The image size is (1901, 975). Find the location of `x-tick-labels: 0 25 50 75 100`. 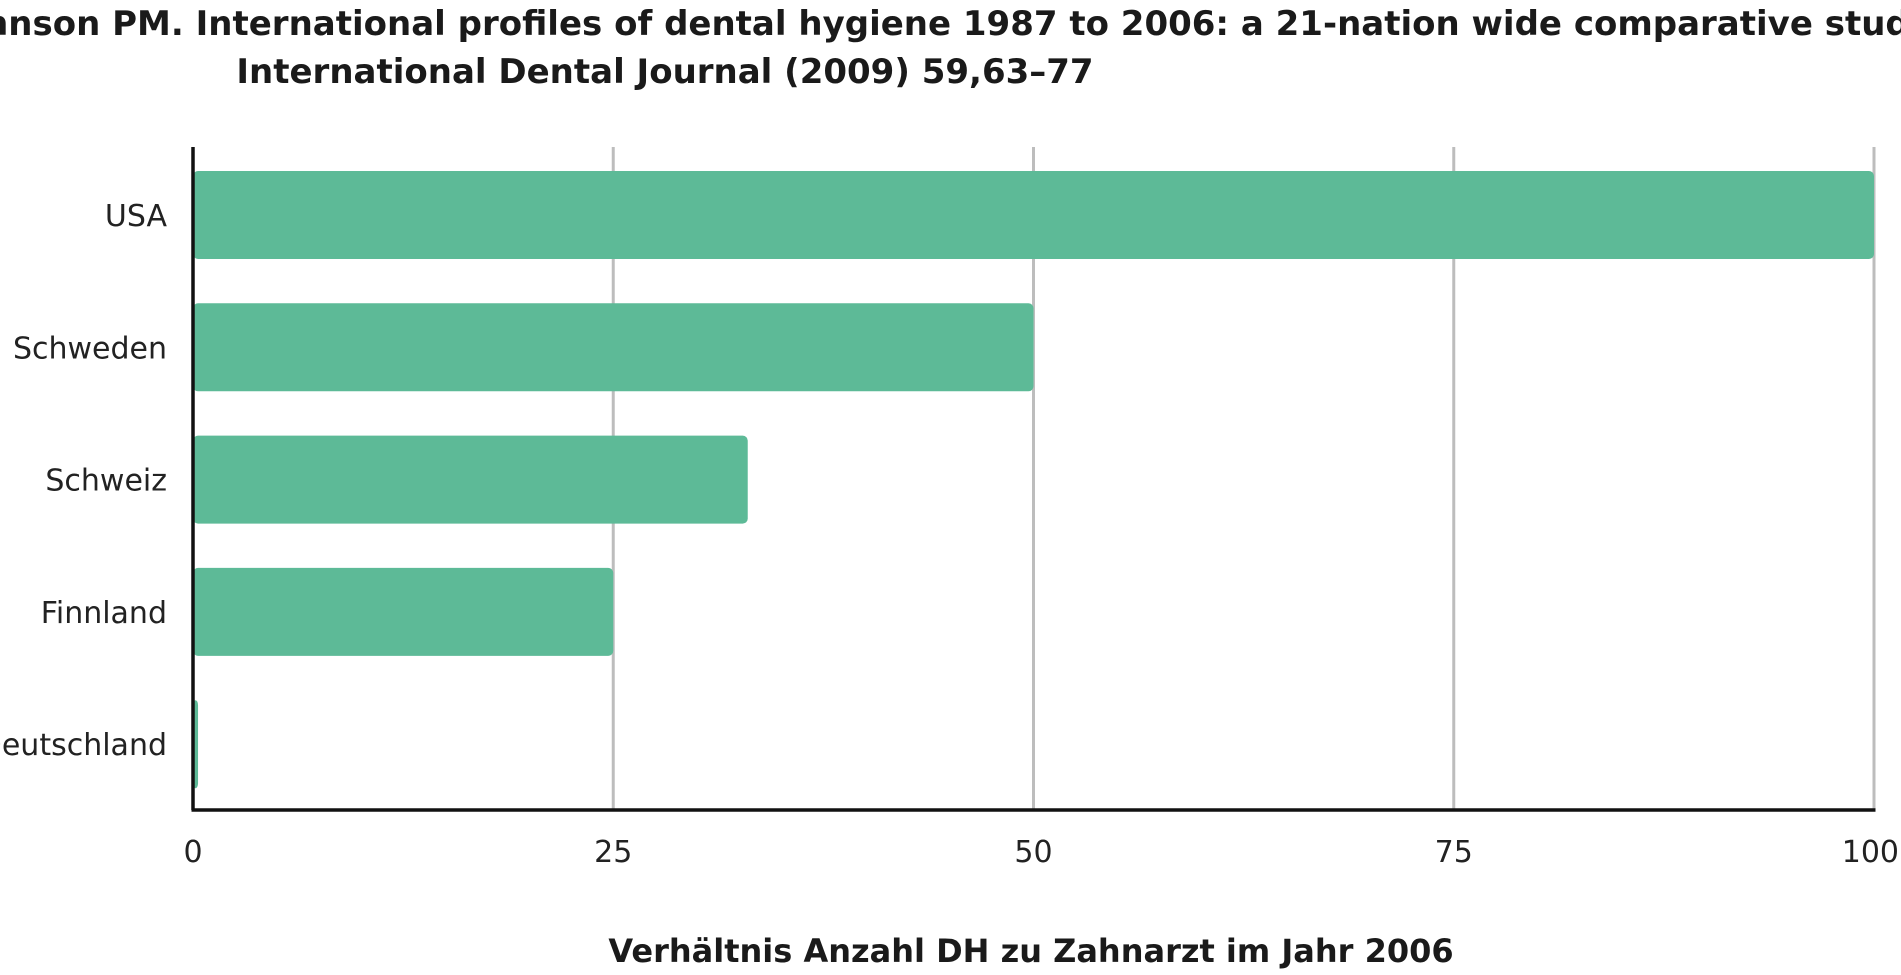

x-tick-labels: 0 25 50 75 100 is located at coordinates (1041, 852).